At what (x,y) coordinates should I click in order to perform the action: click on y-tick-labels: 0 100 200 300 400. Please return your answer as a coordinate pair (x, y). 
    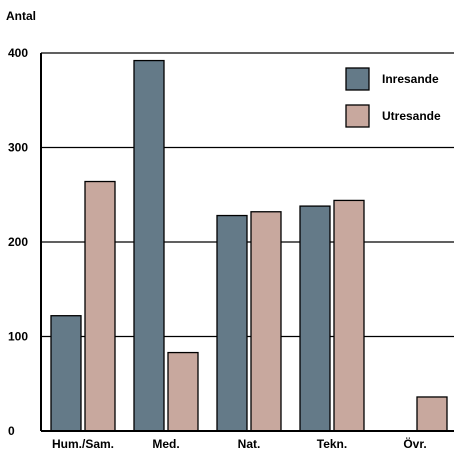
    Looking at the image, I should click on (18, 242).